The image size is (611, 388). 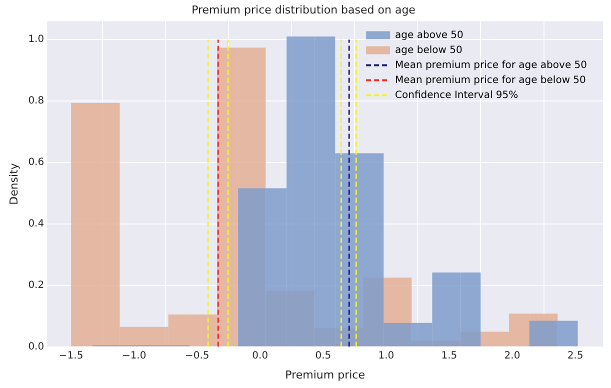 What do you see at coordinates (386, 356) in the screenshot?
I see `x-tick-label: 1.0` at bounding box center [386, 356].